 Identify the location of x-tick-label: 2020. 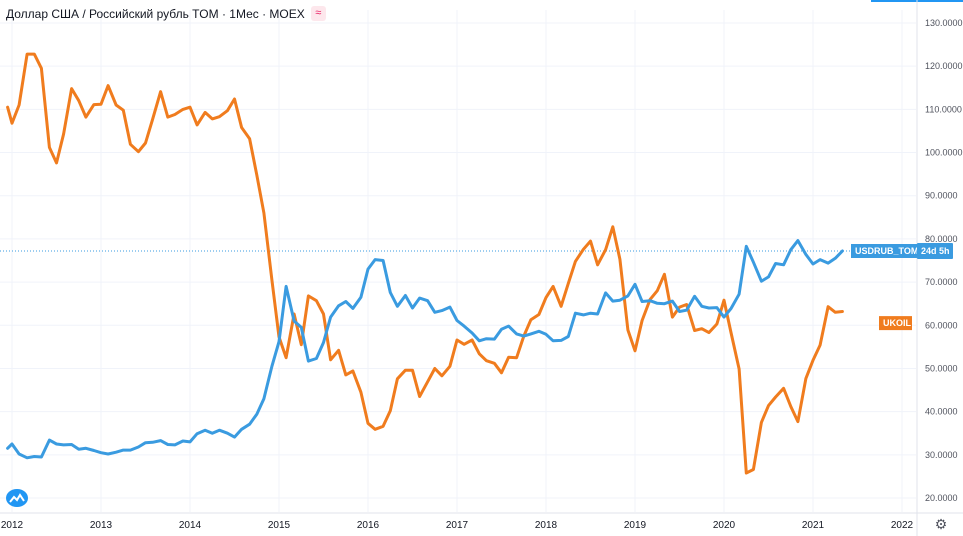
(724, 525).